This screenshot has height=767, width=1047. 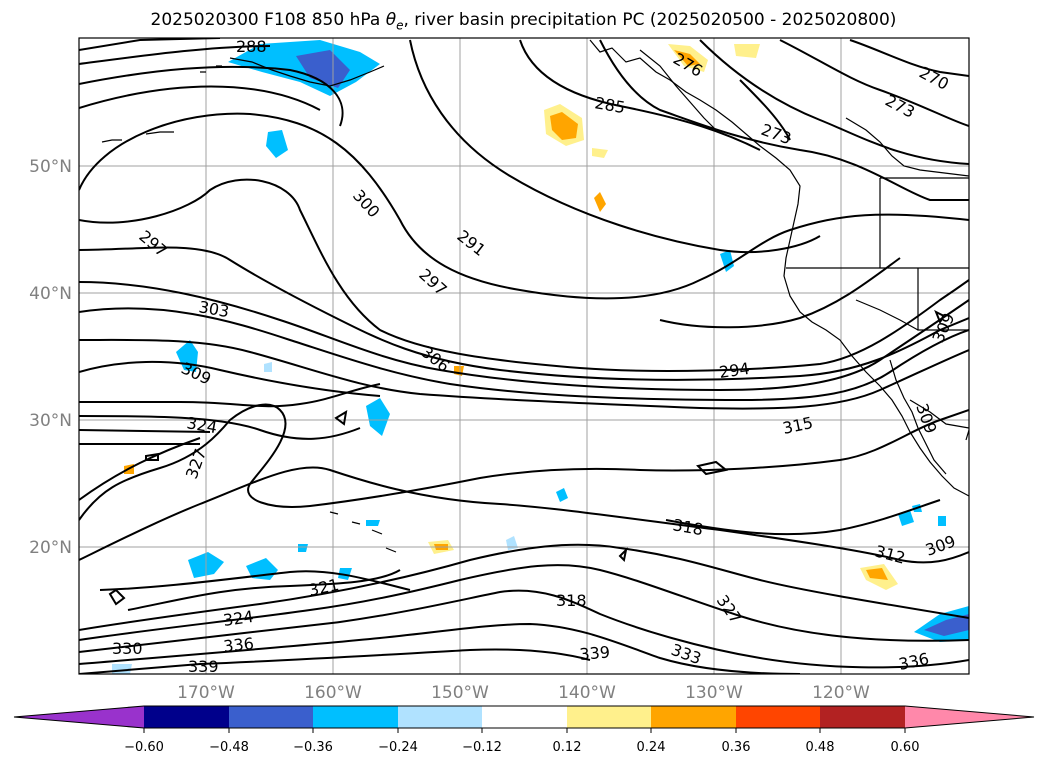 What do you see at coordinates (890, 555) in the screenshot?
I see `contour-label: 312` at bounding box center [890, 555].